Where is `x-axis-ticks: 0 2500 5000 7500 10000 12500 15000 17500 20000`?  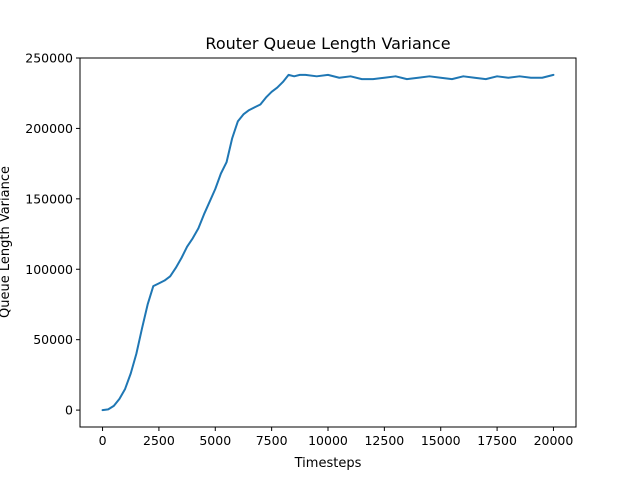 x-axis-ticks: 0 2500 5000 7500 10000 12500 15000 17500 20000 is located at coordinates (336, 437).